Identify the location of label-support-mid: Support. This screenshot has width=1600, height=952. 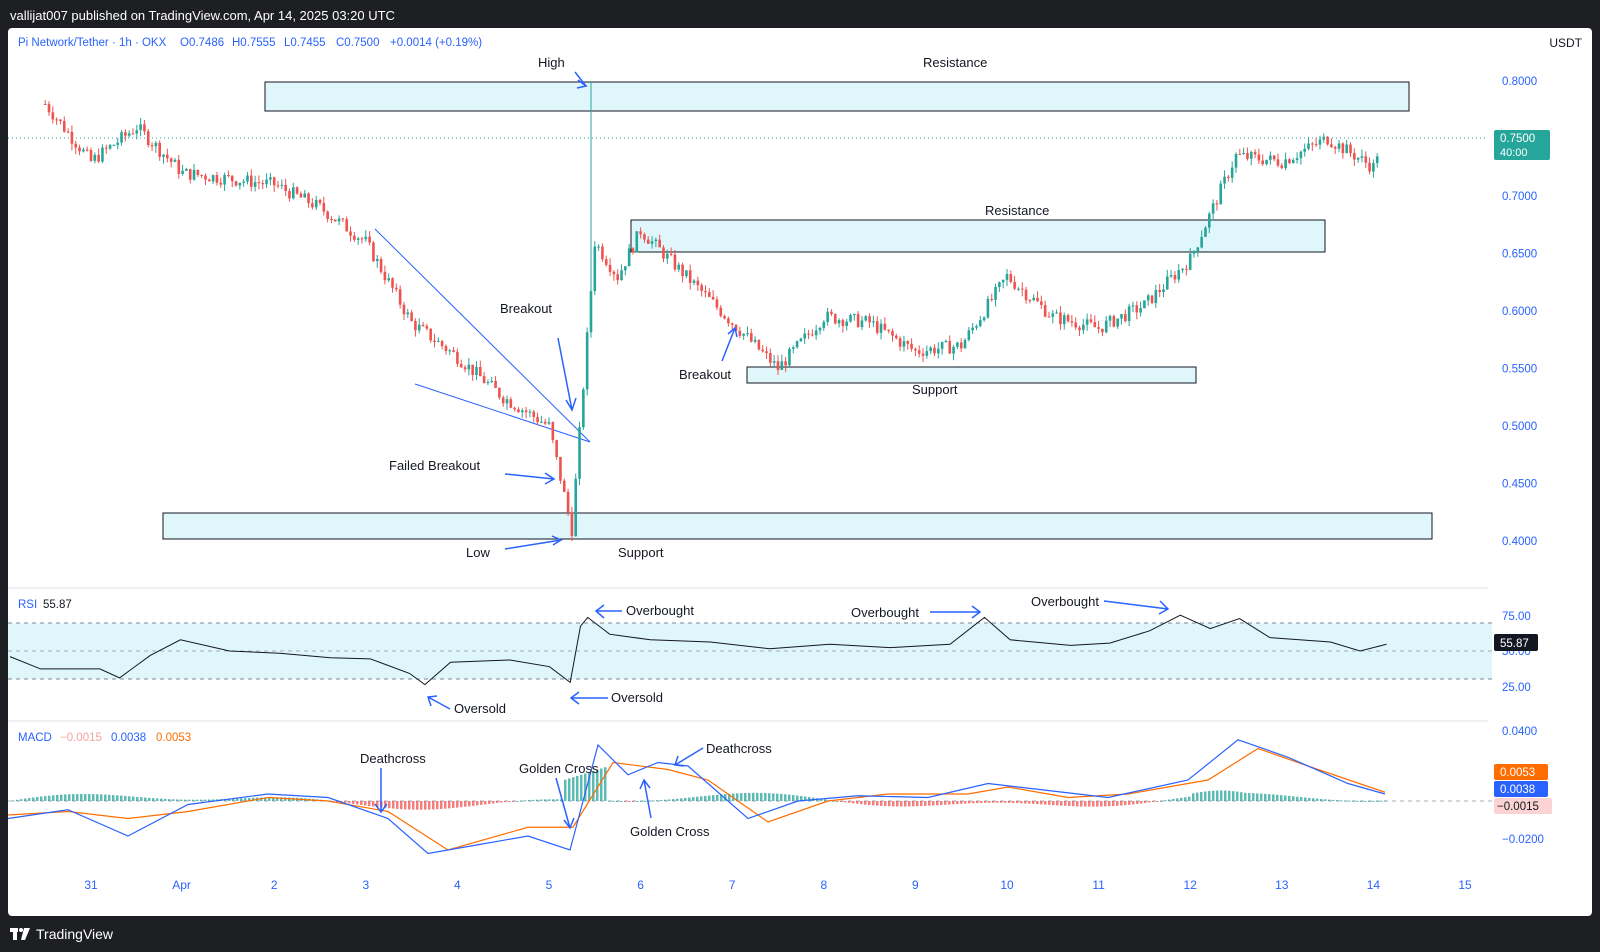
(935, 389).